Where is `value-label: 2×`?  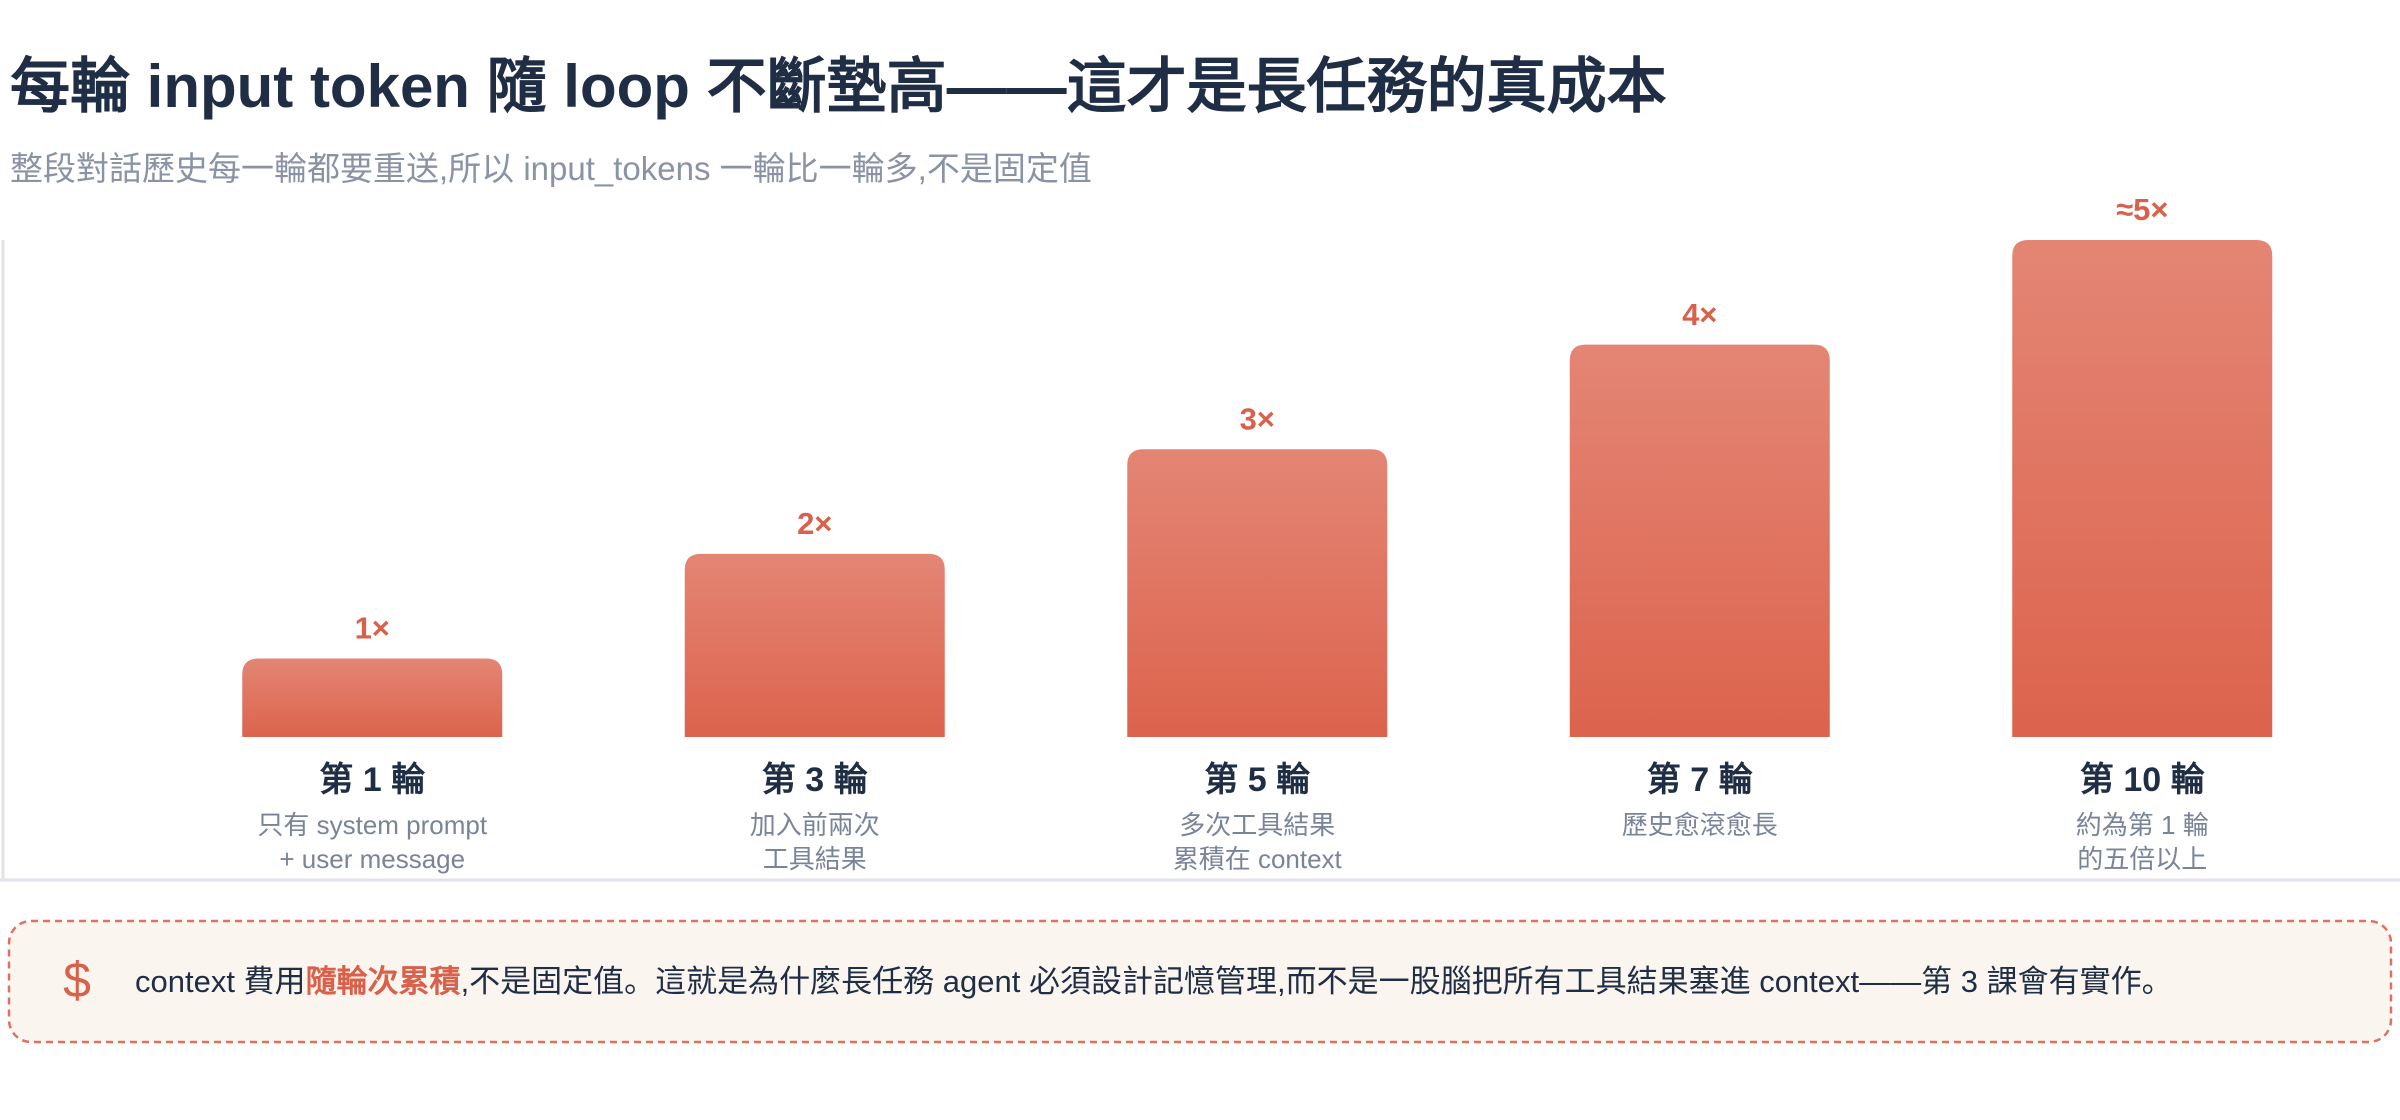
value-label: 2× is located at coordinates (814, 523).